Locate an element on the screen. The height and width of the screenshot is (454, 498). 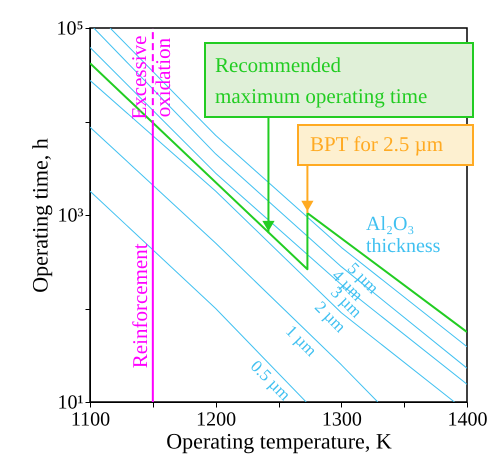
text: Excessive oxidation is located at coordinates (150, 78).